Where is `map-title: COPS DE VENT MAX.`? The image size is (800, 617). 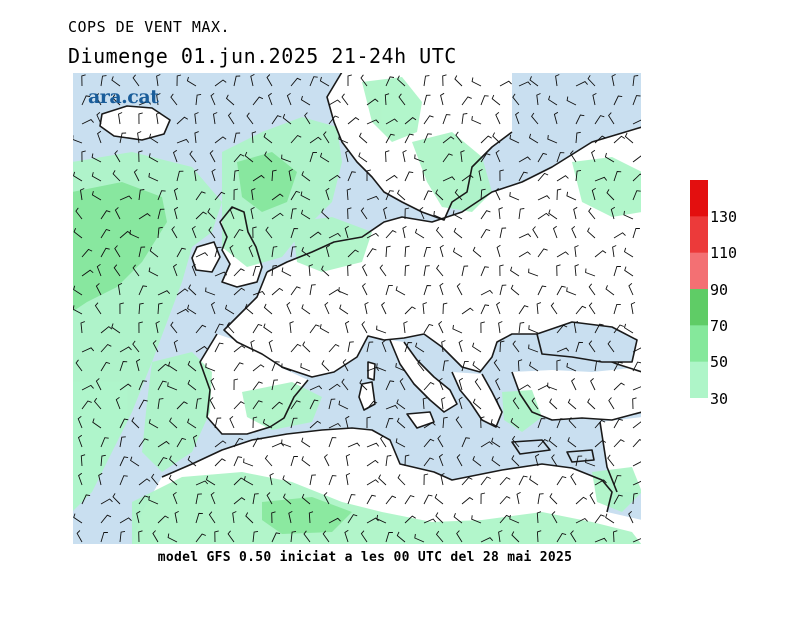
map-title: COPS DE VENT MAX. is located at coordinates (149, 27).